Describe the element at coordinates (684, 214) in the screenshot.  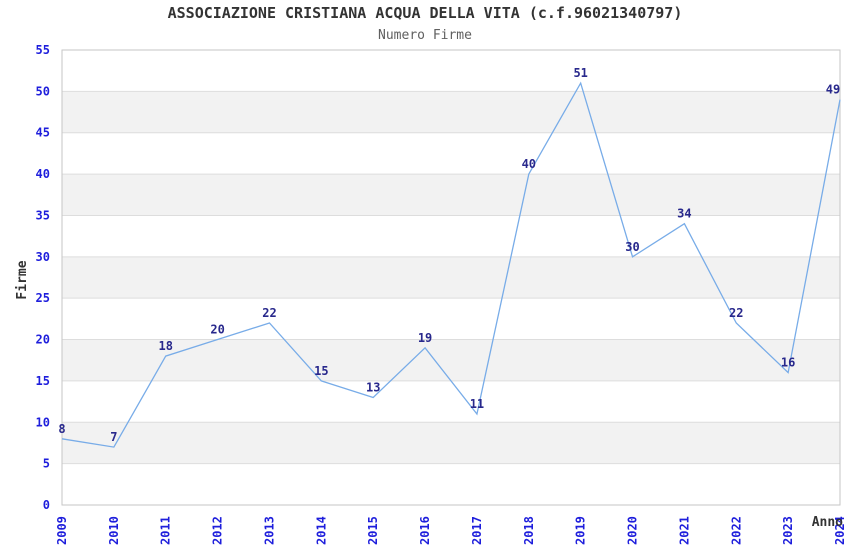
I see `data-label: 34` at that location.